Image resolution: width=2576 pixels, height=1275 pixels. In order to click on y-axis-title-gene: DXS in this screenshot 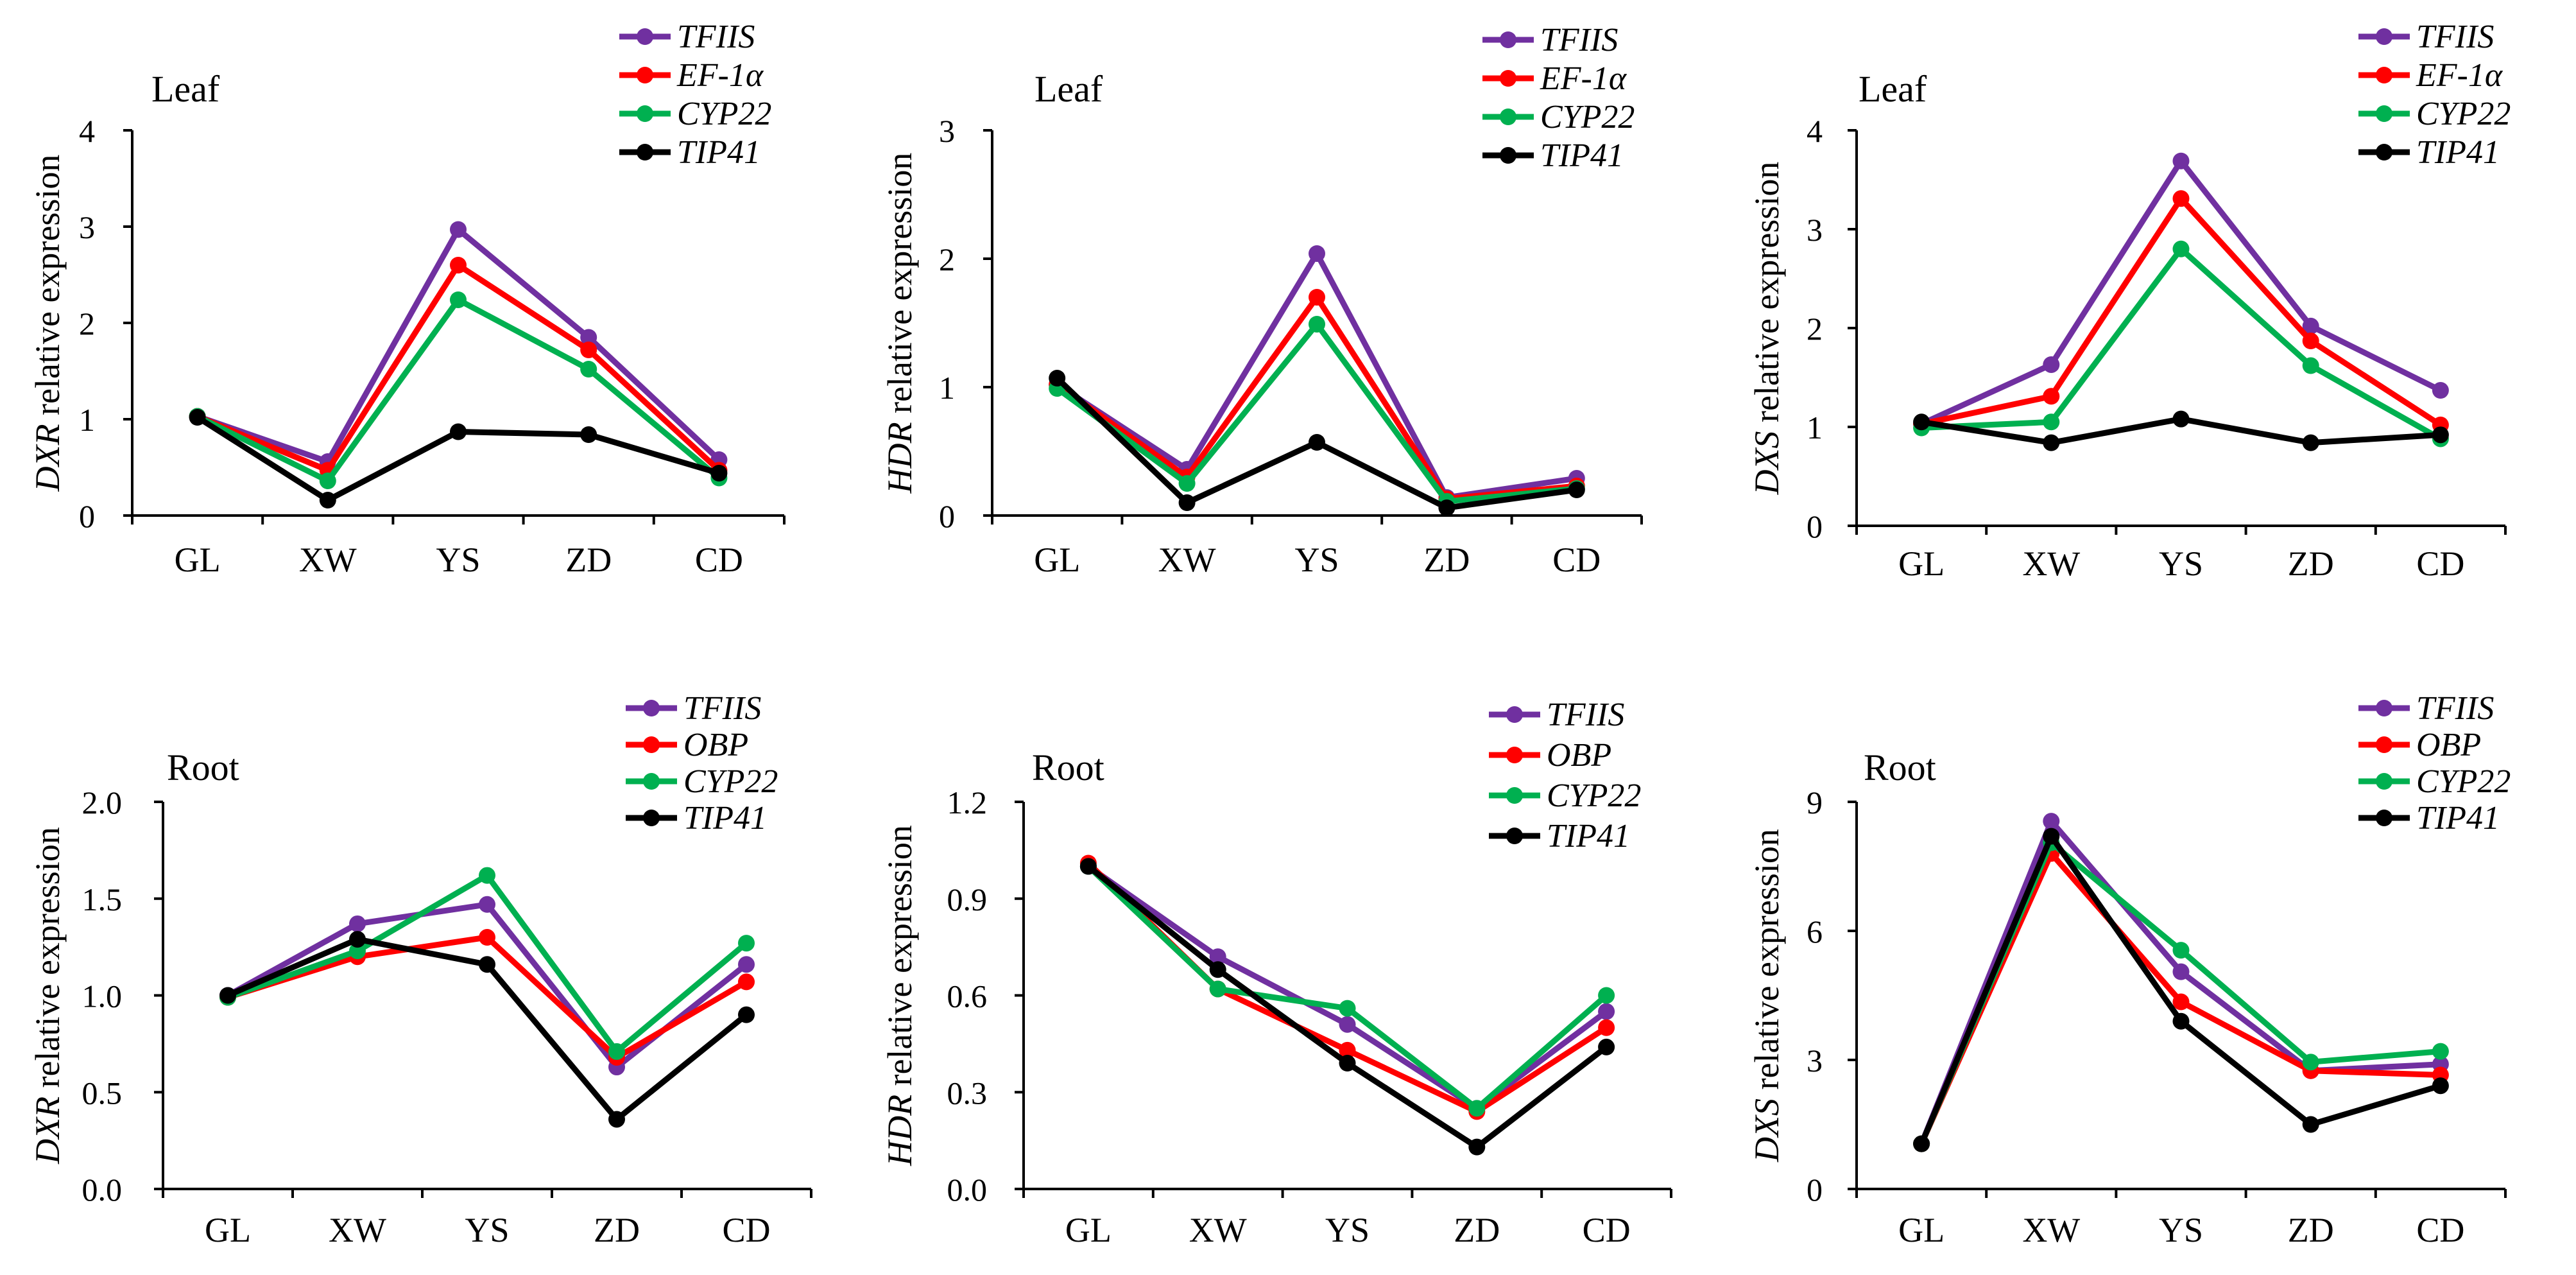, I will do `click(1766, 1131)`.